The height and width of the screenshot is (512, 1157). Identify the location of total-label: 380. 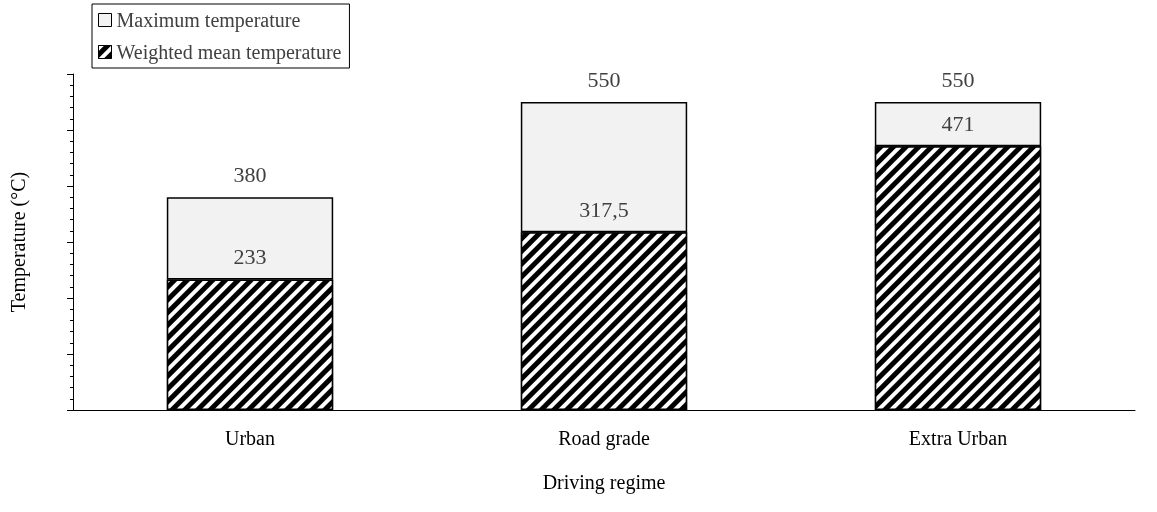
(250, 174).